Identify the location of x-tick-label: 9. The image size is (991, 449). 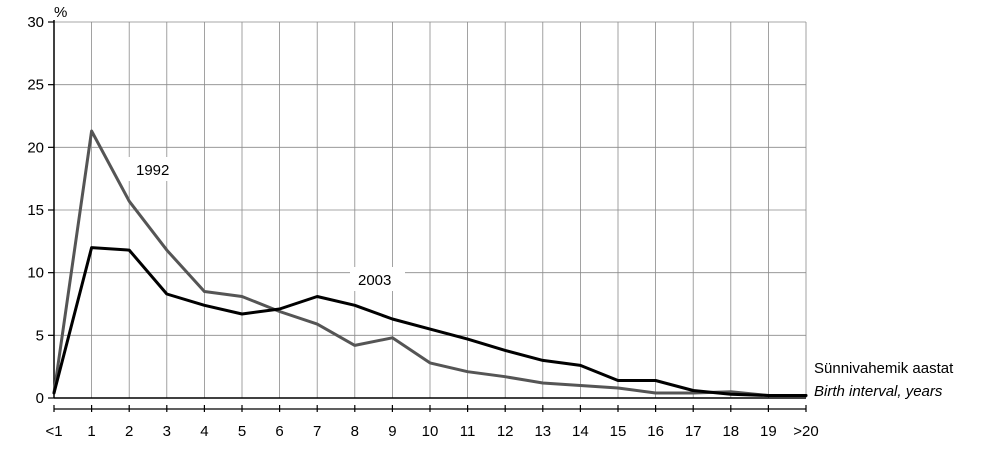
(392, 431).